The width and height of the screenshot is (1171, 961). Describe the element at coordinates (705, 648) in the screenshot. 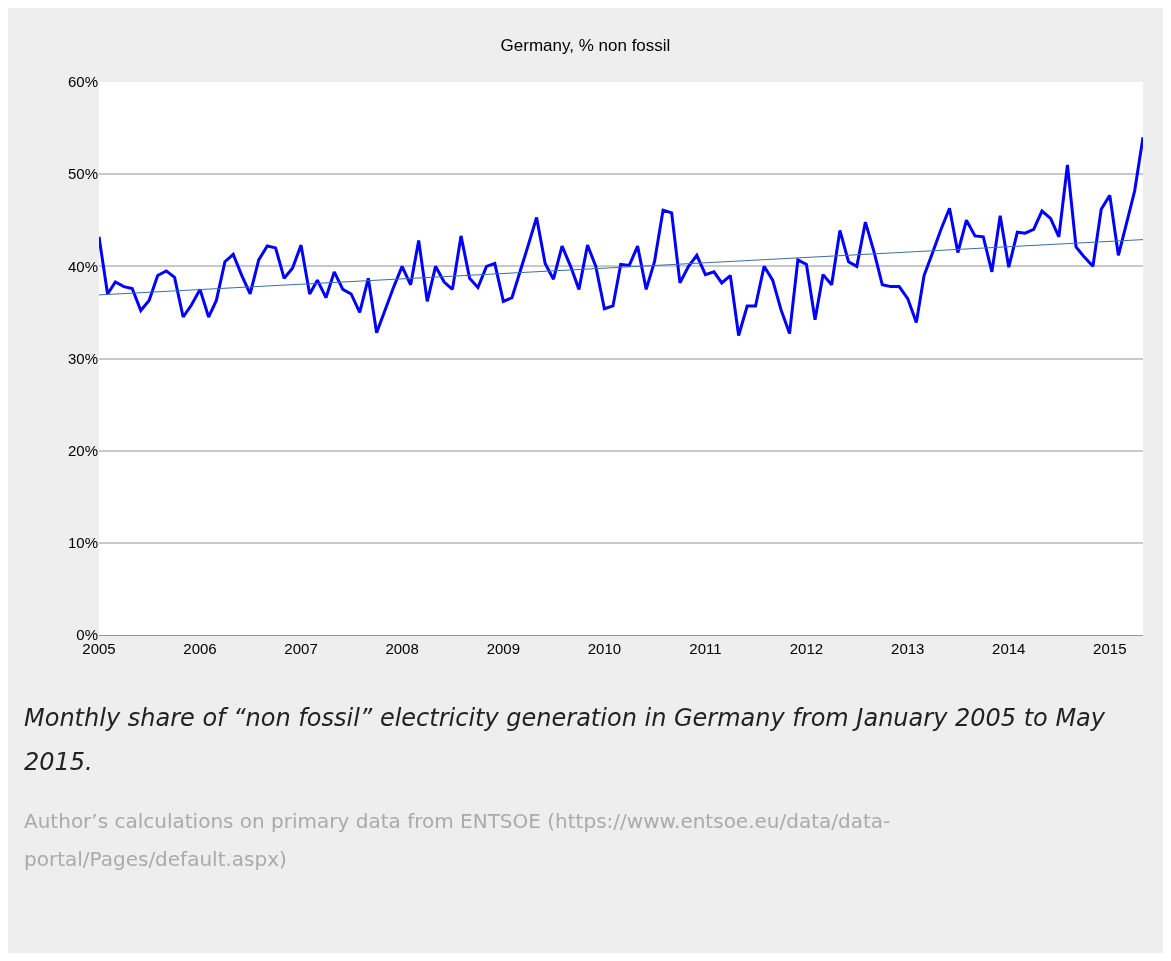

I see `x-tick-label: 2011` at that location.